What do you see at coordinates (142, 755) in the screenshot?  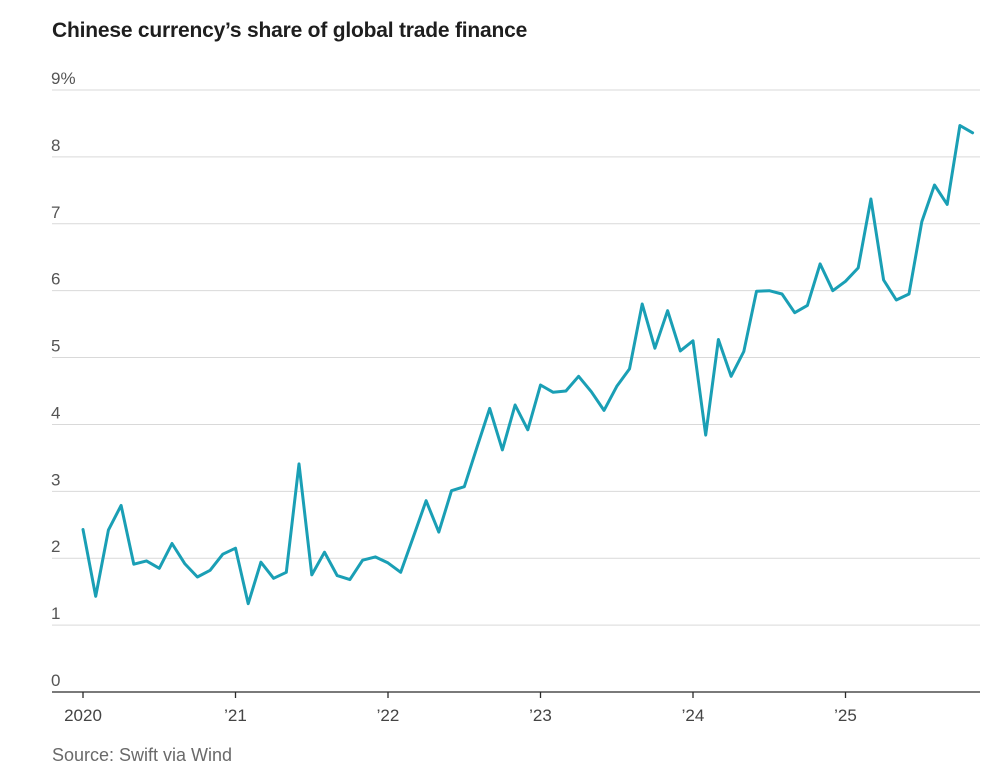 I see `source-note: Source: Swift via Wind` at bounding box center [142, 755].